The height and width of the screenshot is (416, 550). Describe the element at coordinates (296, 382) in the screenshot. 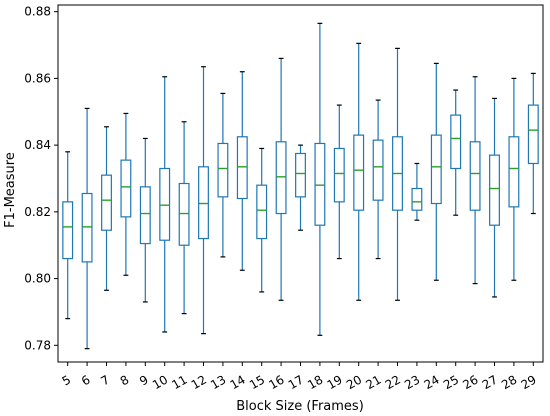

I see `x-tick-label: 17` at that location.